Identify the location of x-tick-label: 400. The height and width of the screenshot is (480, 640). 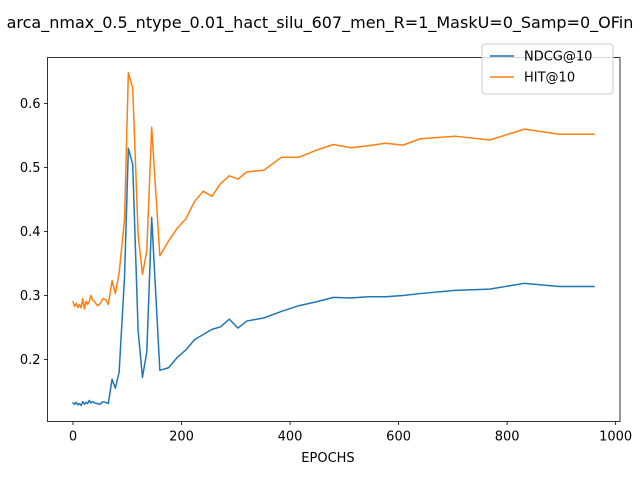
(290, 437).